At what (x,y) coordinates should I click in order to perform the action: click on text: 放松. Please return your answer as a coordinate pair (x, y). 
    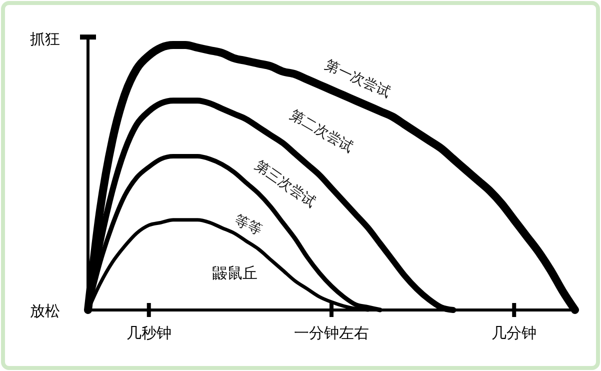
    Looking at the image, I should click on (45, 311).